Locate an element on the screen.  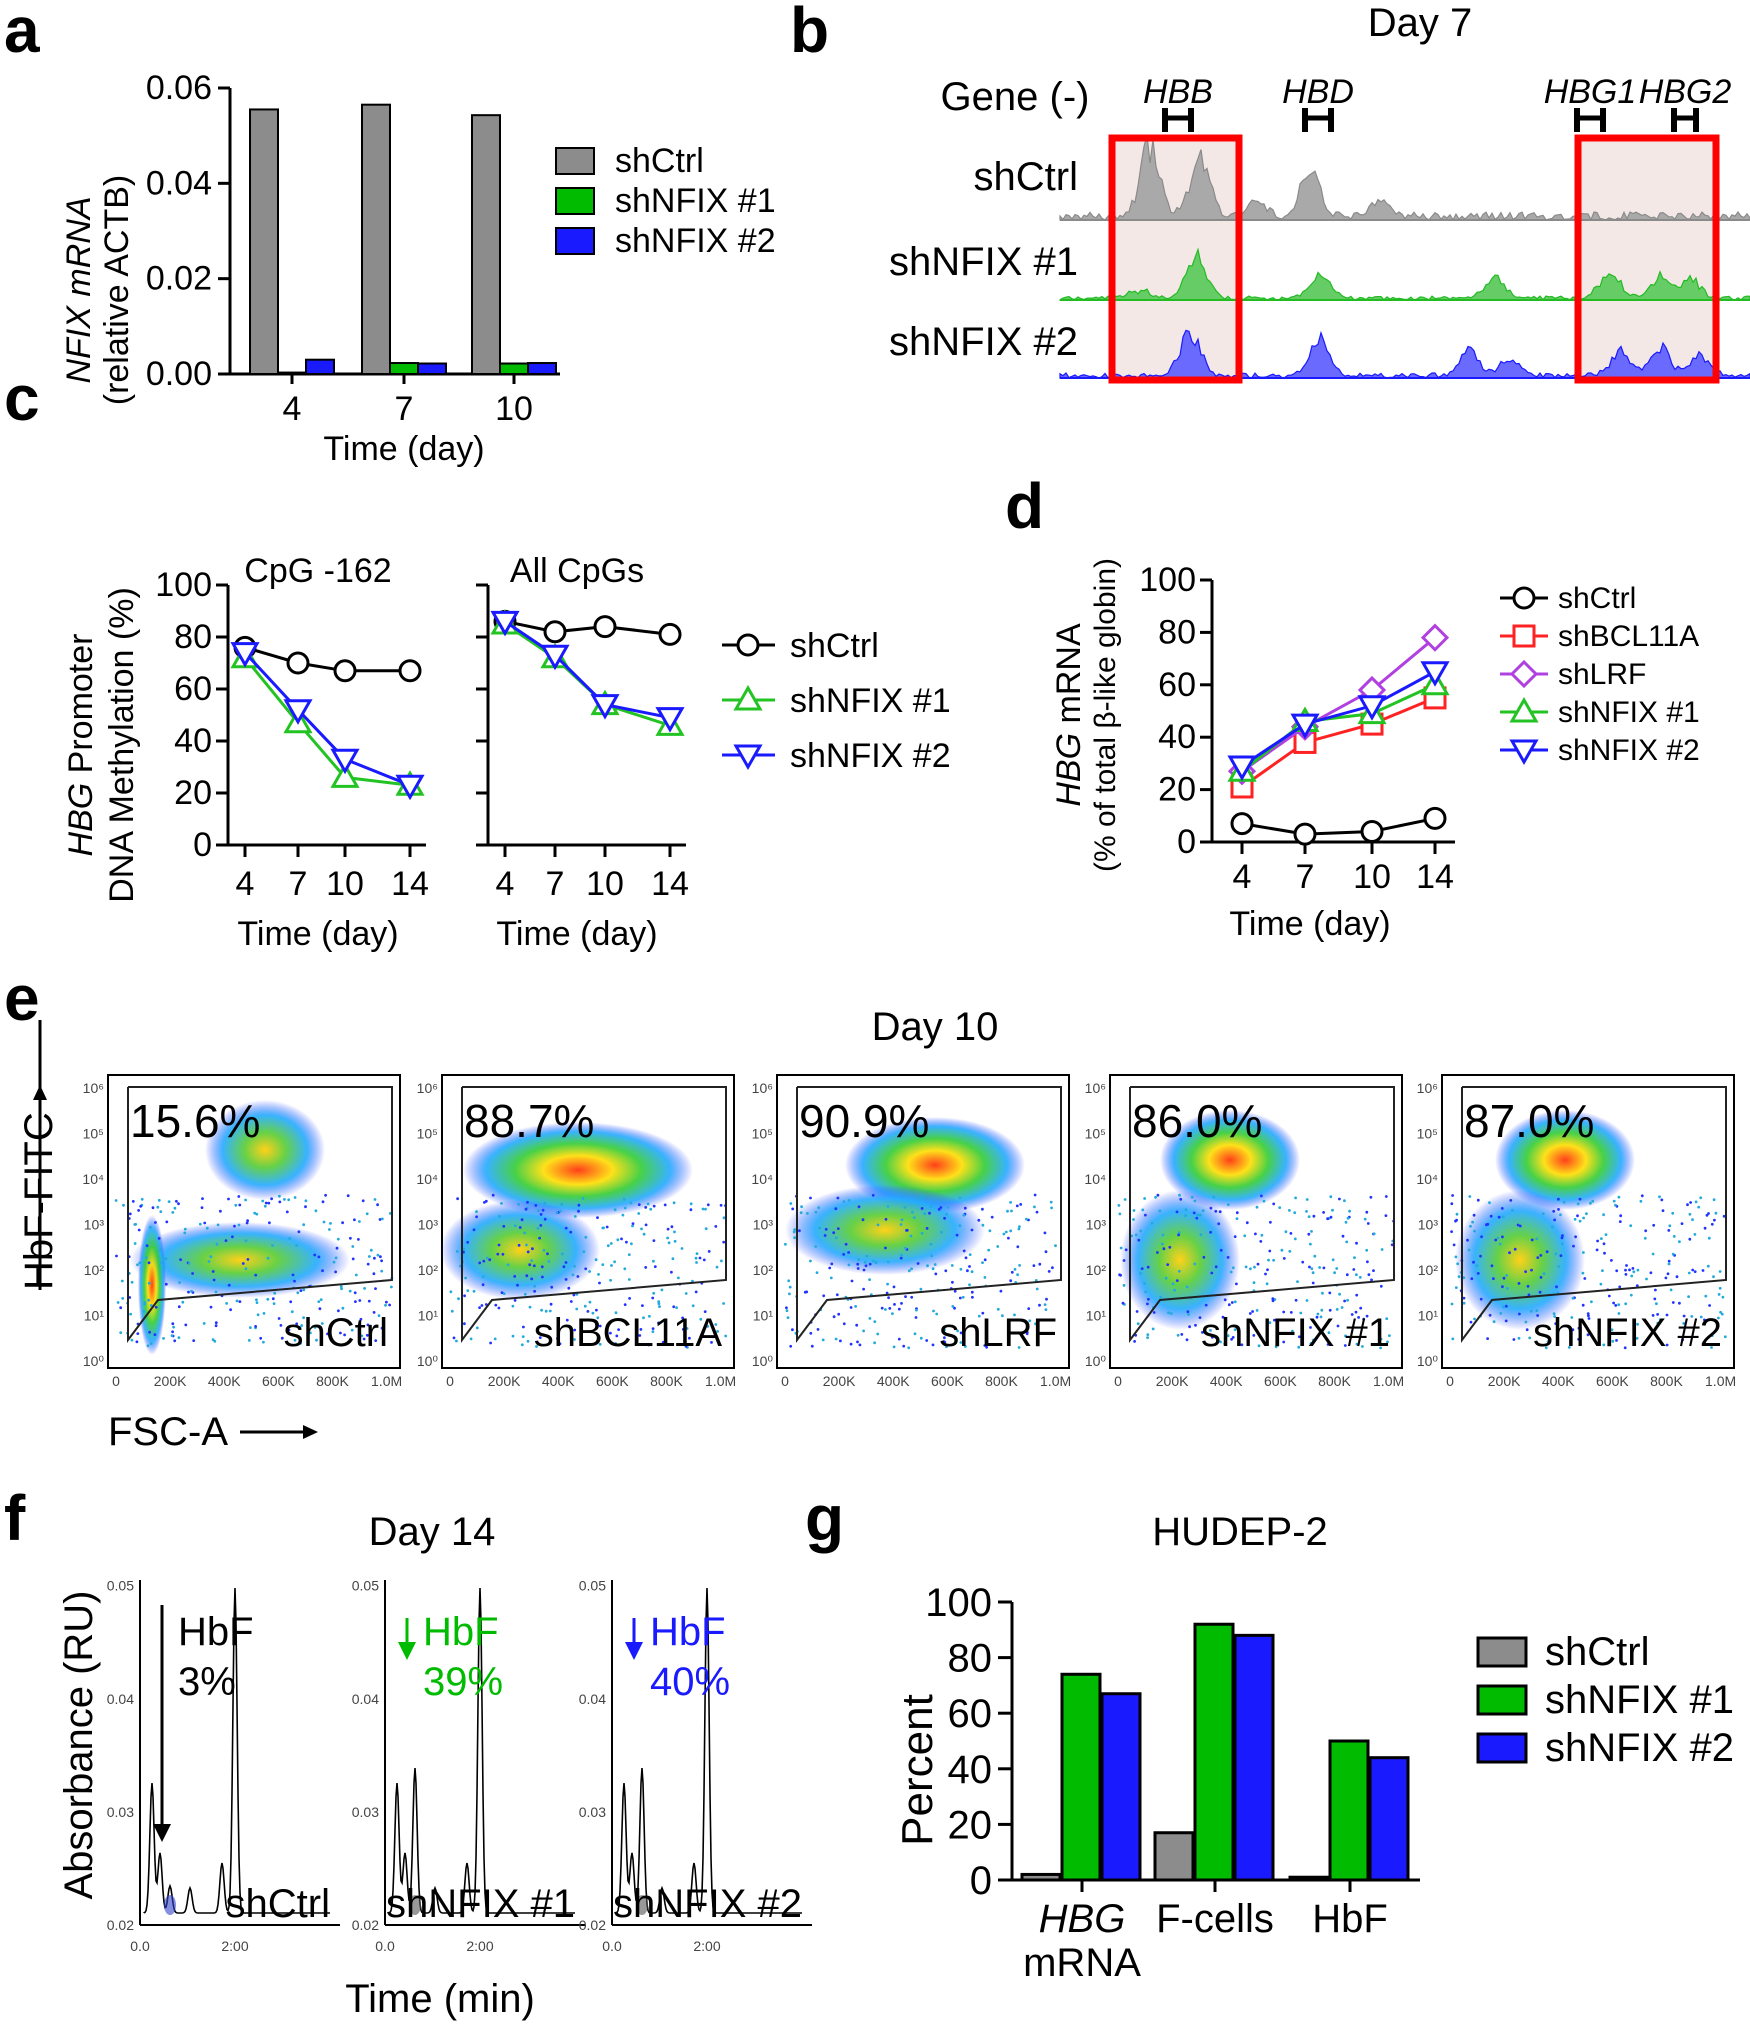
f-chromatogram is located at coordinates (708, 1750).